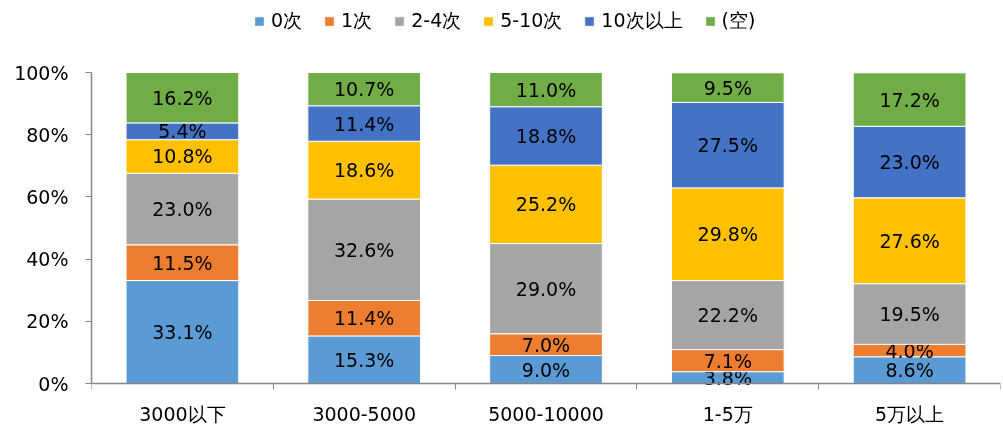 This screenshot has width=1003, height=430. I want to click on y-tick-label: 40%, so click(47, 259).